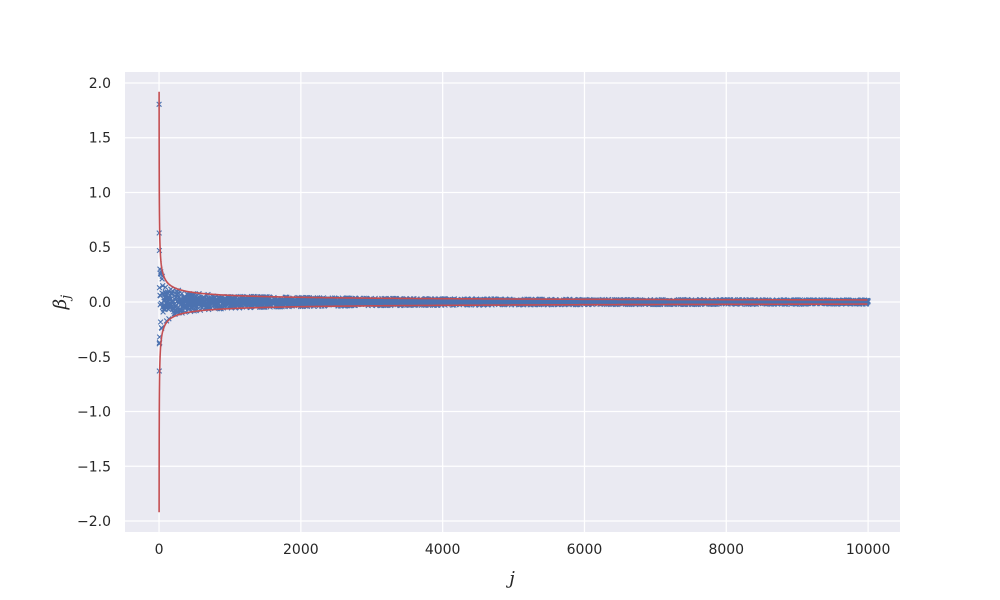 Image resolution: width=1000 pixels, height=600 pixels. I want to click on x-axis-label: j, so click(510, 578).